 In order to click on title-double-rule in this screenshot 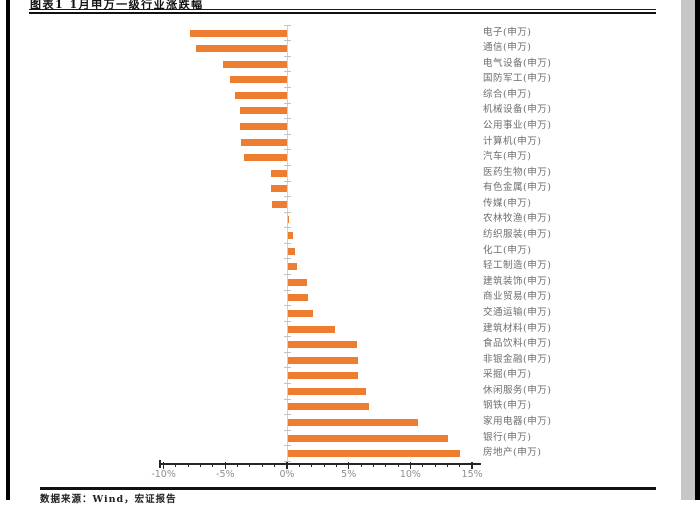, I will do `click(342, 11)`.